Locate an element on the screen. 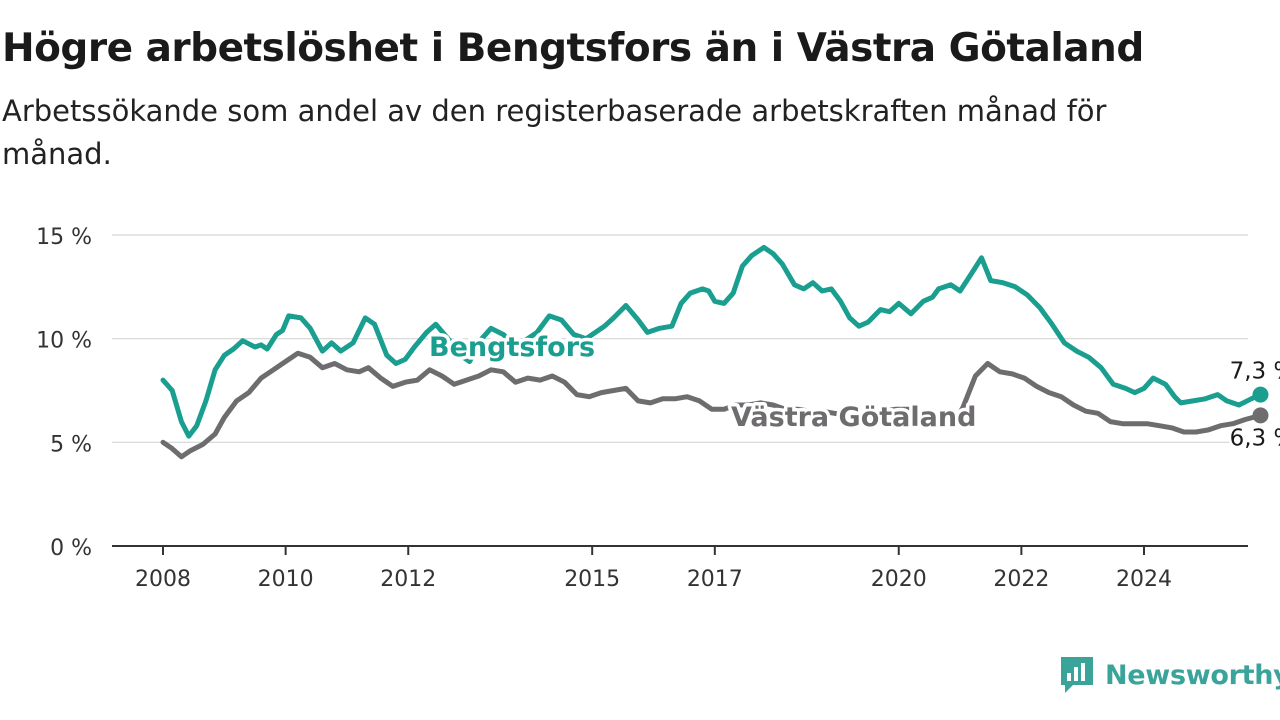 The width and height of the screenshot is (1280, 720). series-end-value-label: 6,3 % is located at coordinates (1255, 438).